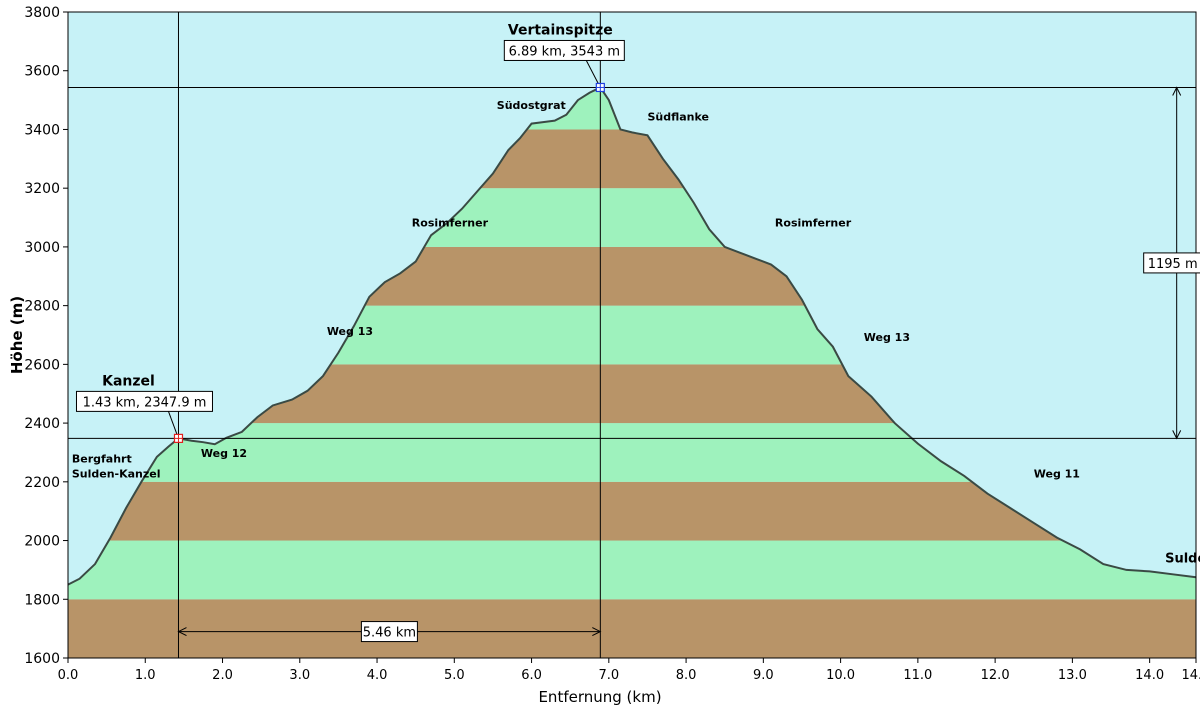 The height and width of the screenshot is (713, 1200). Describe the element at coordinates (42, 189) in the screenshot. I see `y-tick-label: 3200` at that location.